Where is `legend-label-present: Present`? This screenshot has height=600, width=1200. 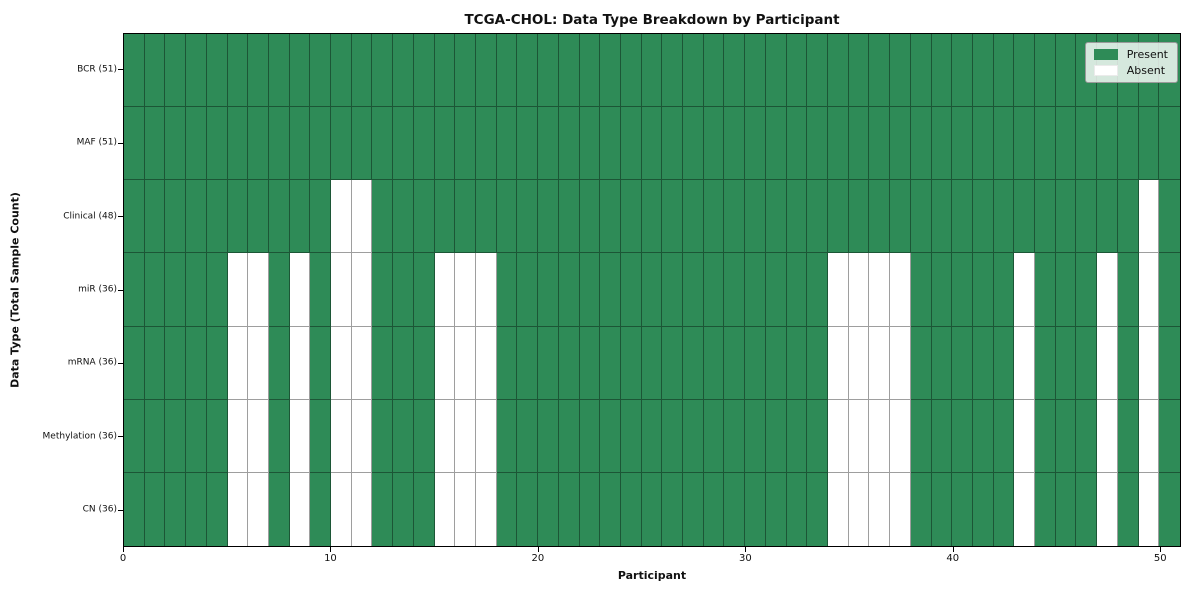
legend-label-present: Present is located at coordinates (1147, 54).